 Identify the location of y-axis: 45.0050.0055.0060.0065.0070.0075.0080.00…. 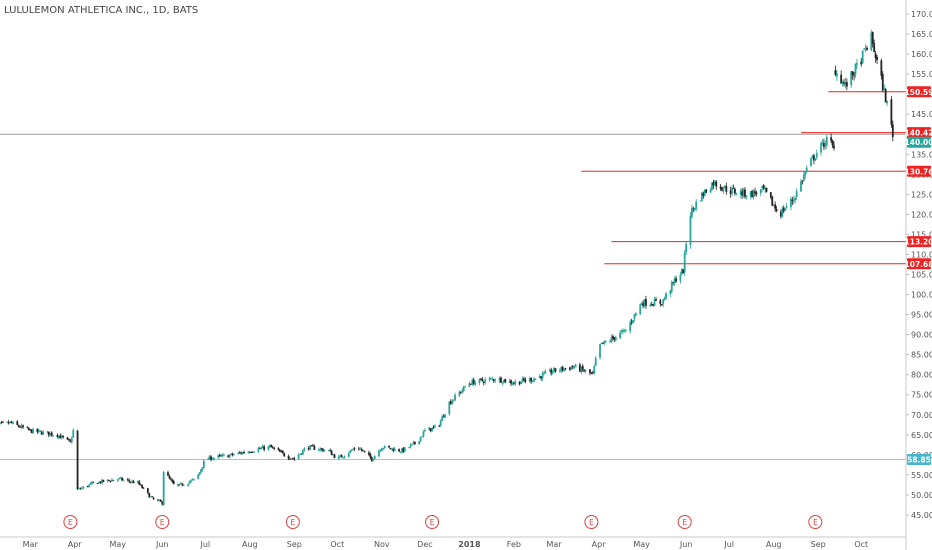
(918, 275).